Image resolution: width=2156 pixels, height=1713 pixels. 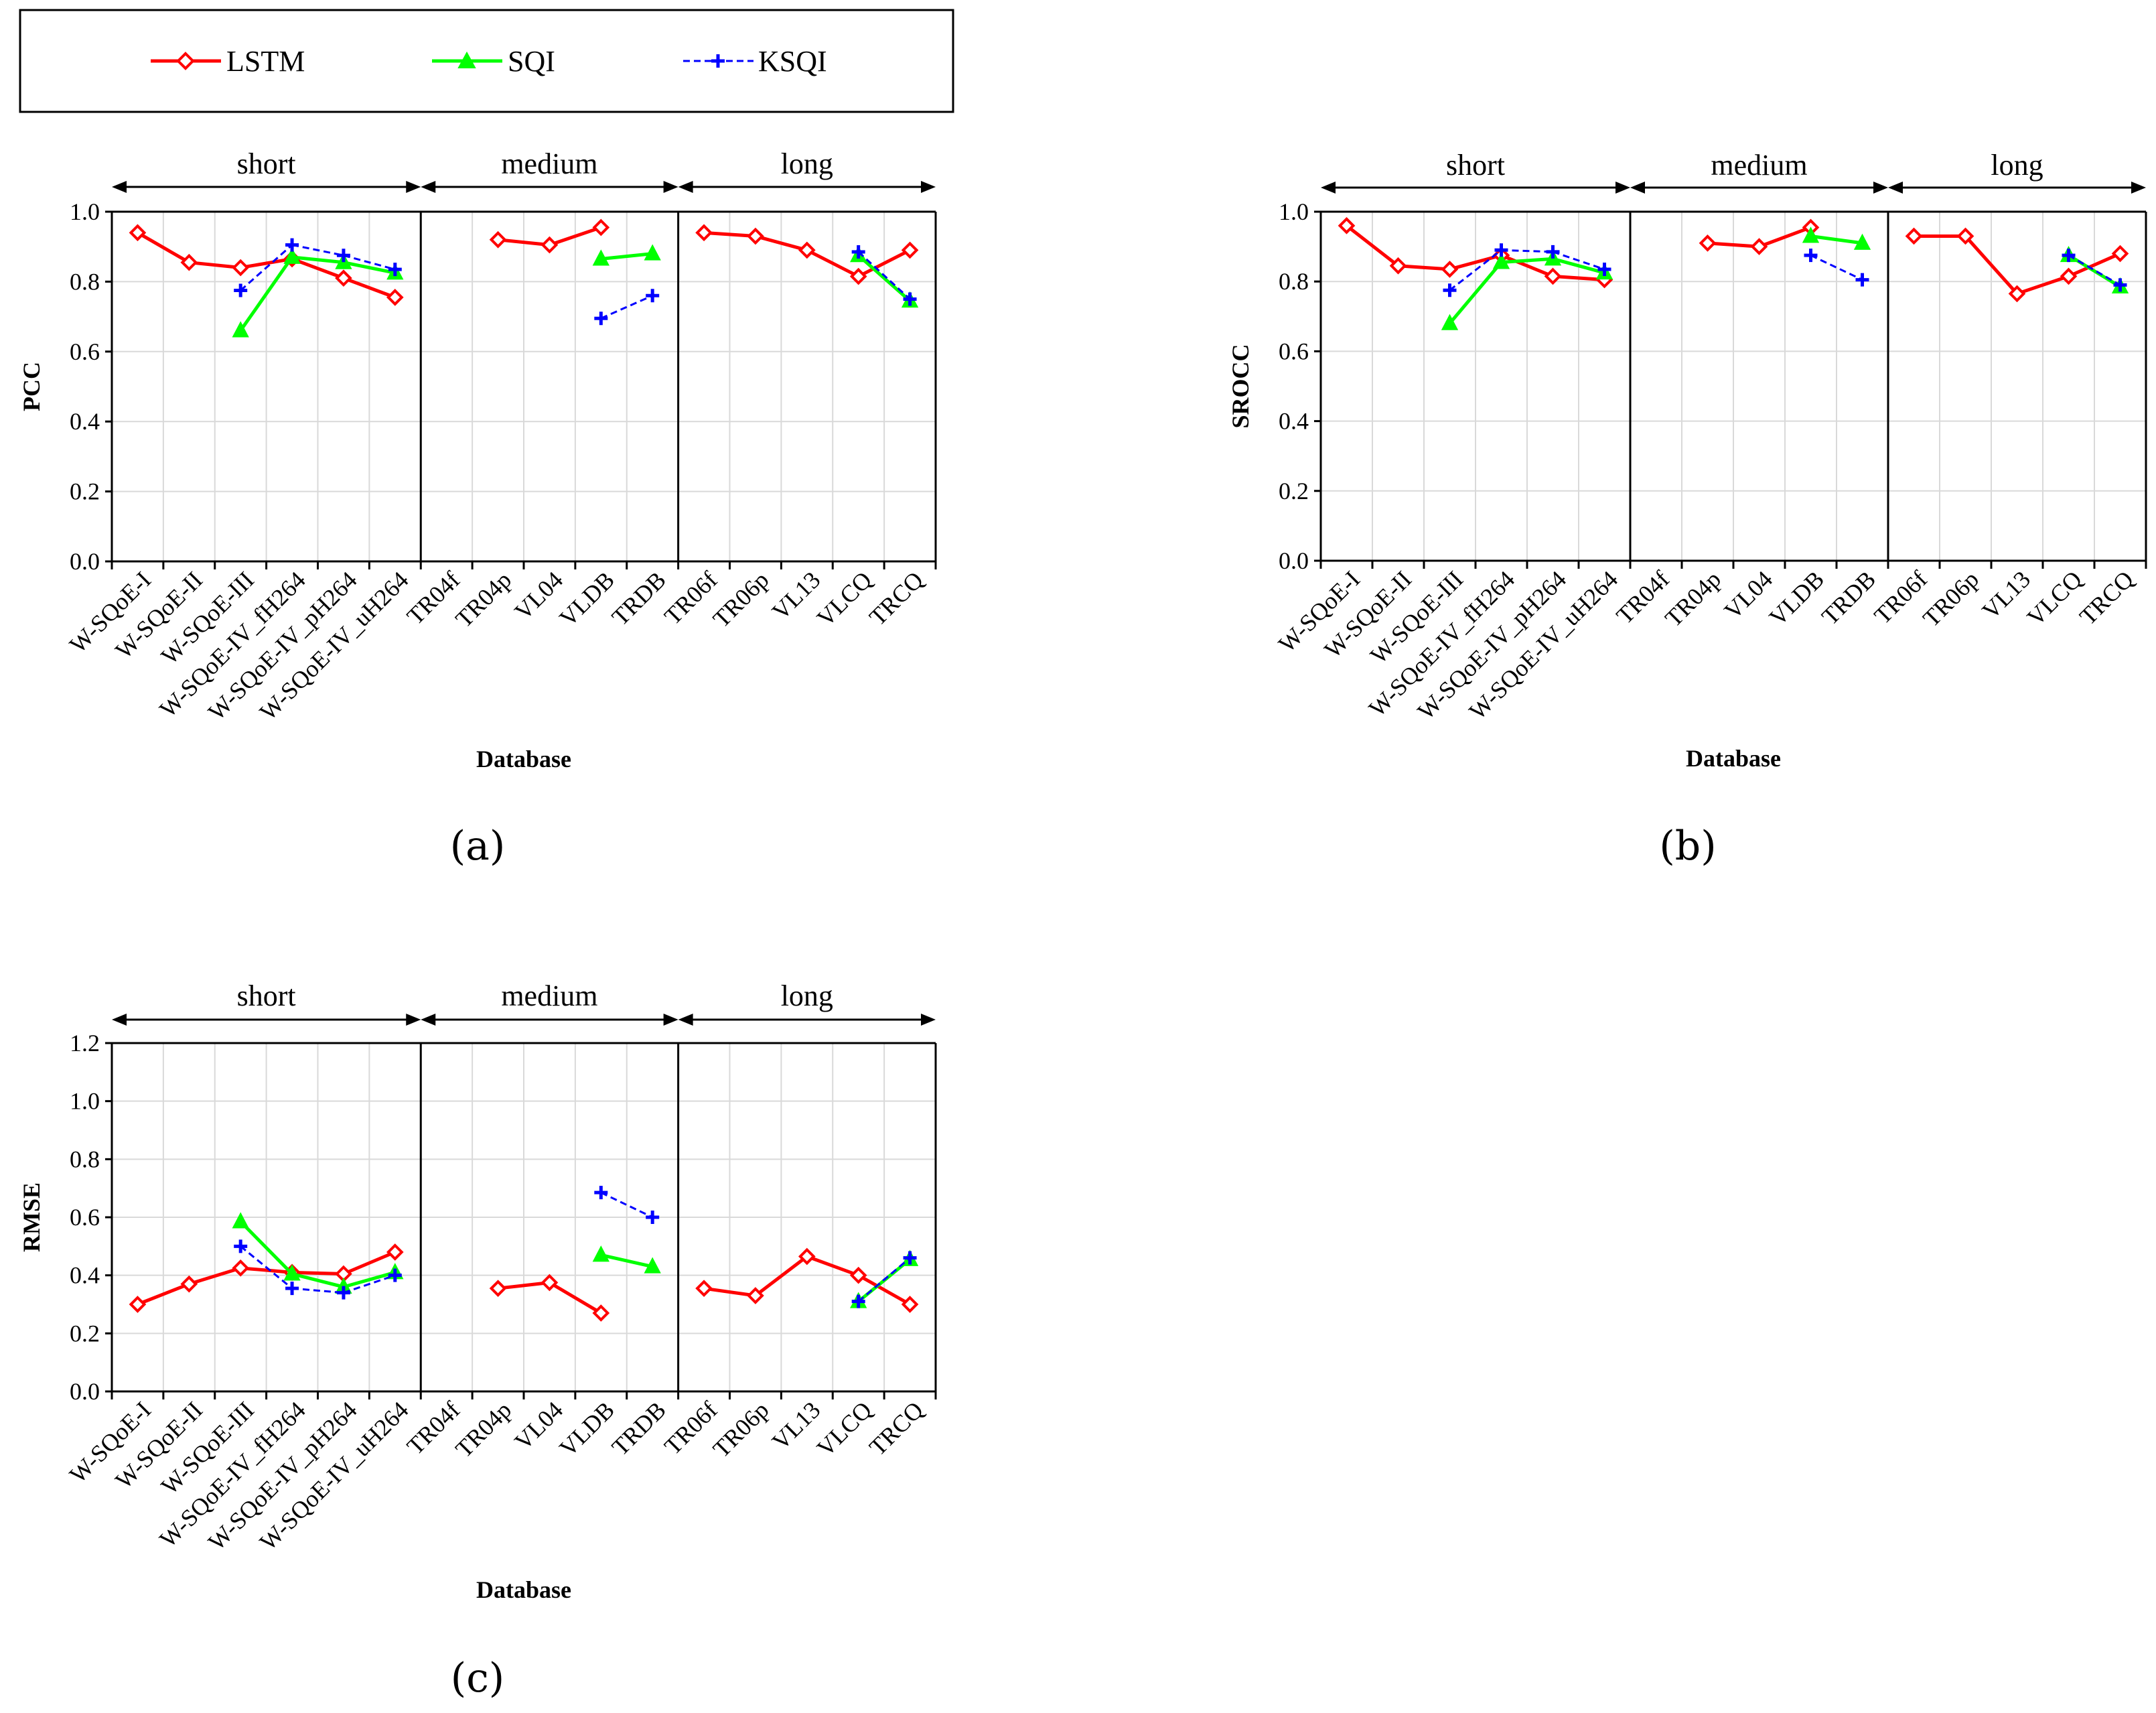 I want to click on y-axis-label: PCC, so click(x=31, y=386).